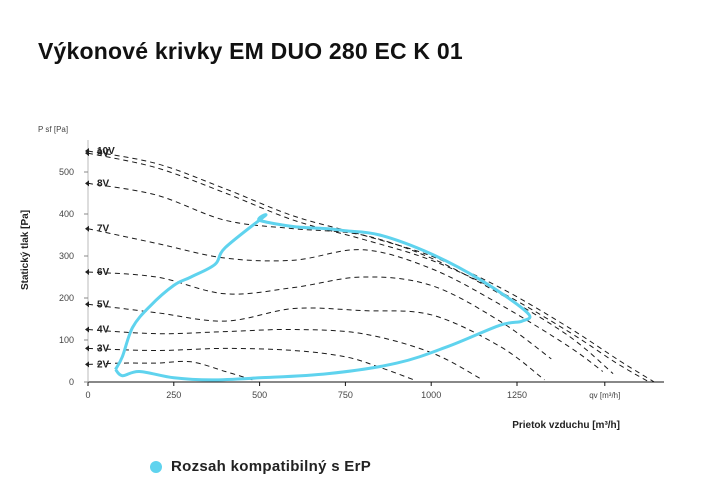 This screenshot has width=701, height=500. I want to click on curve-label-8v: 8V, so click(103, 183).